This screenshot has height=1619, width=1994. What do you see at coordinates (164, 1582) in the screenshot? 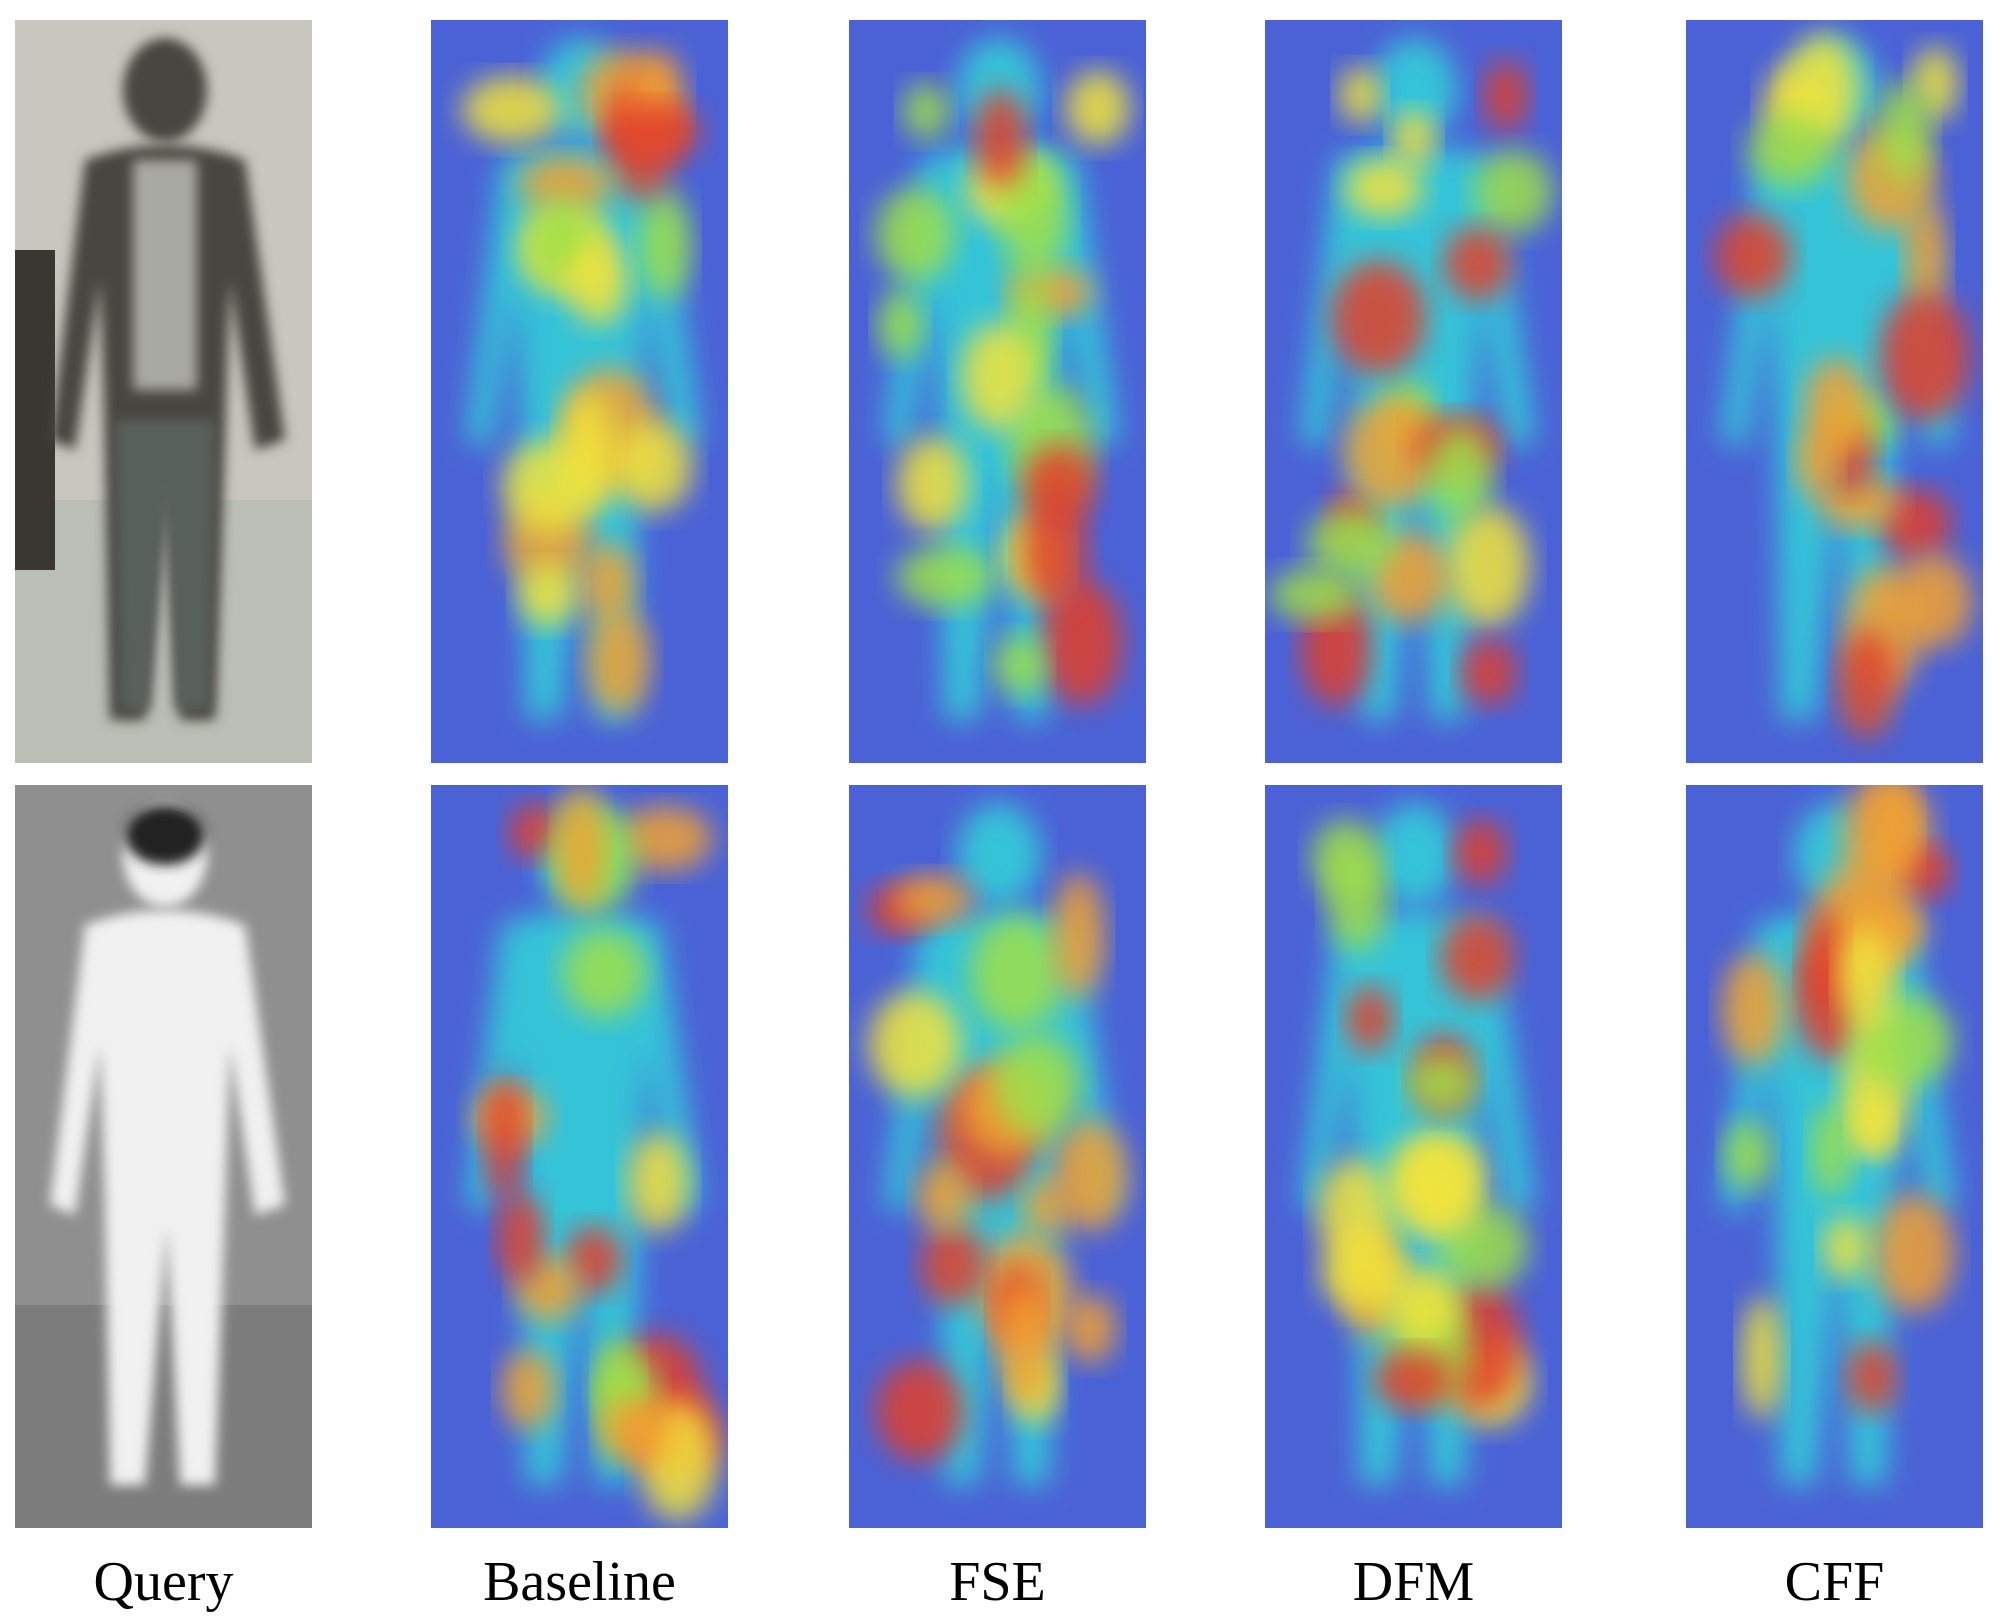
I see `column-label: Query` at bounding box center [164, 1582].